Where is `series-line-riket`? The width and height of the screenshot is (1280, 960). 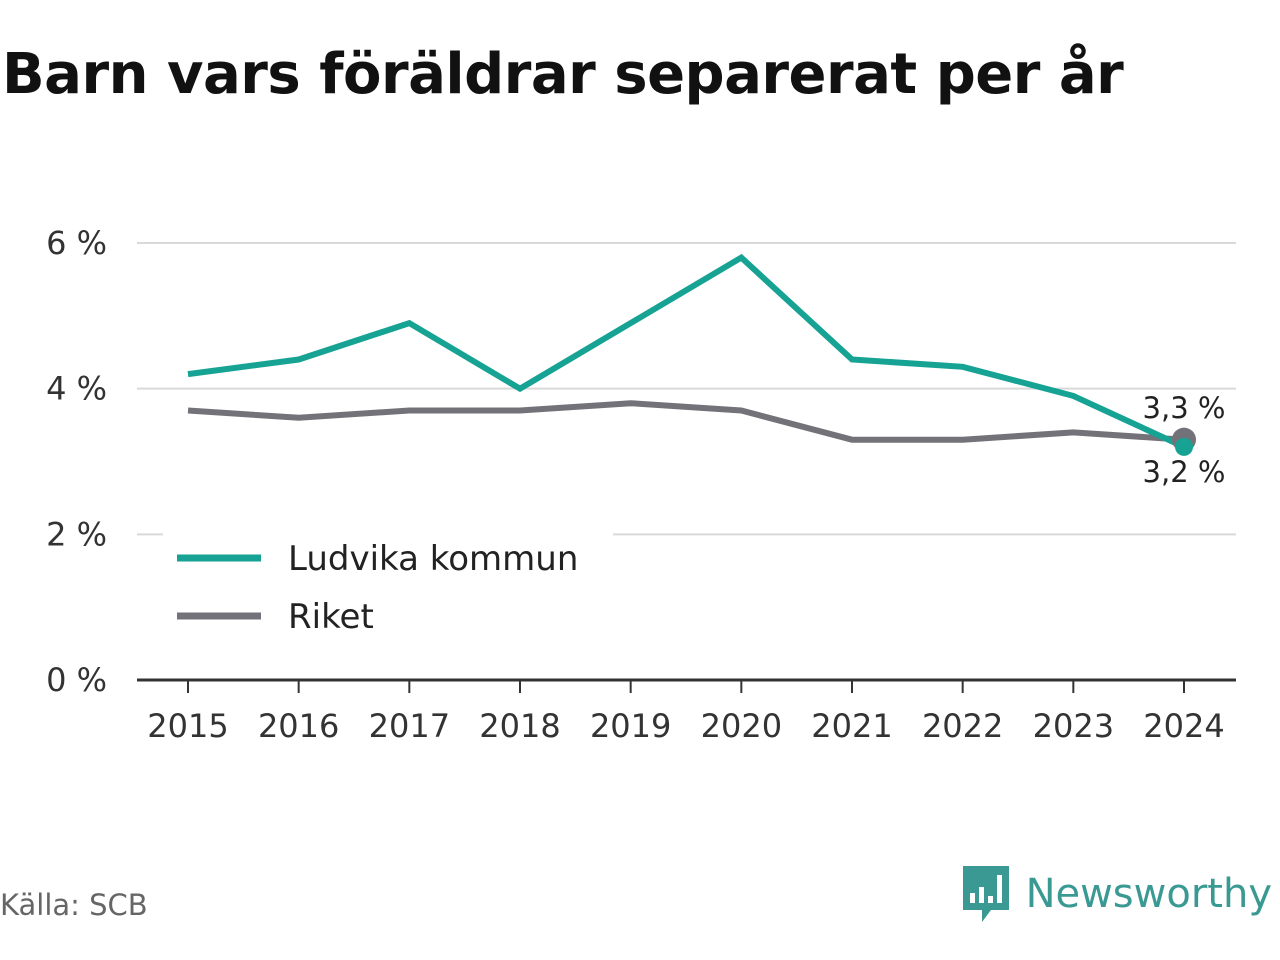 series-line-riket is located at coordinates (686, 421).